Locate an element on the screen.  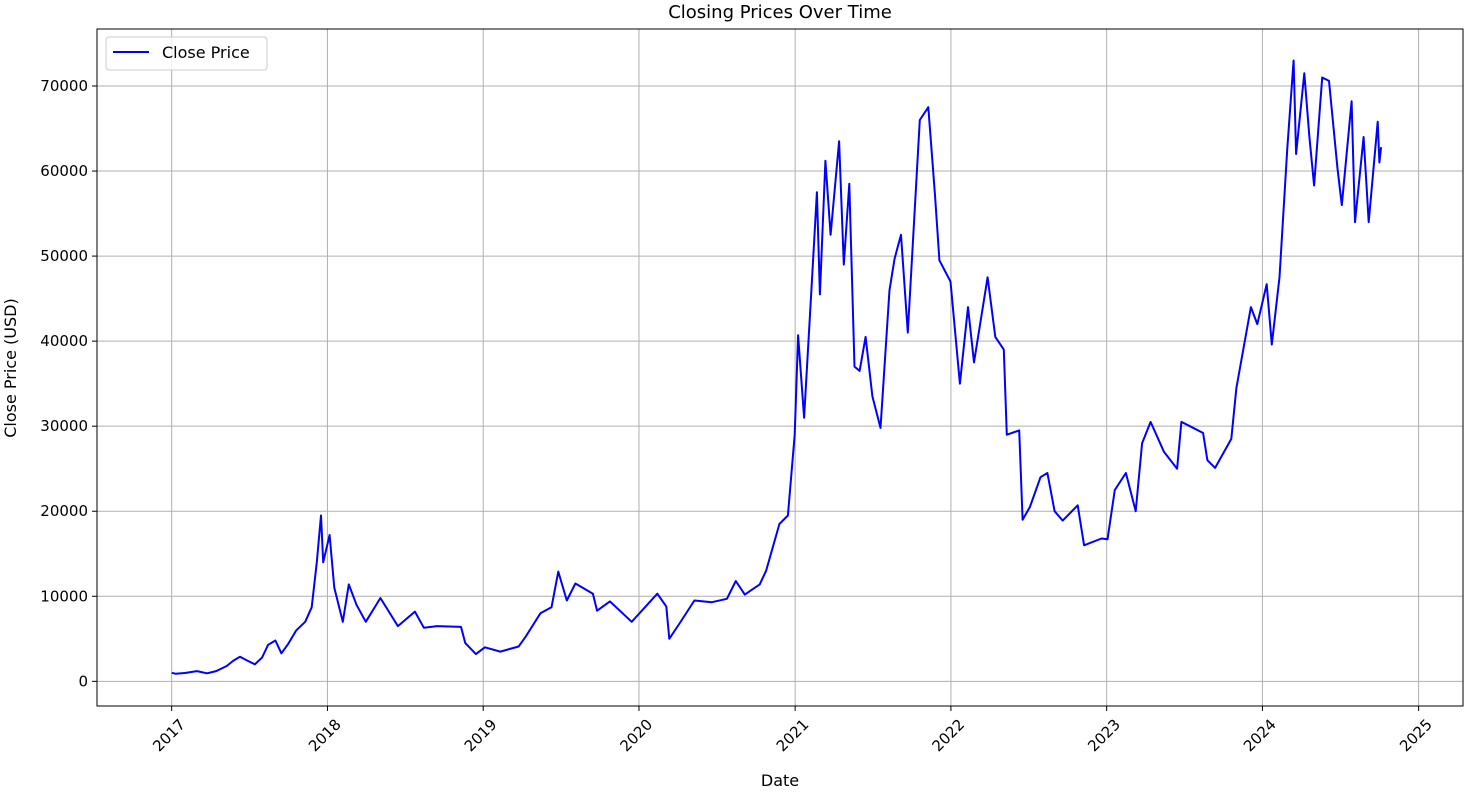
x-tick-label: 2025 is located at coordinates (1416, 736).